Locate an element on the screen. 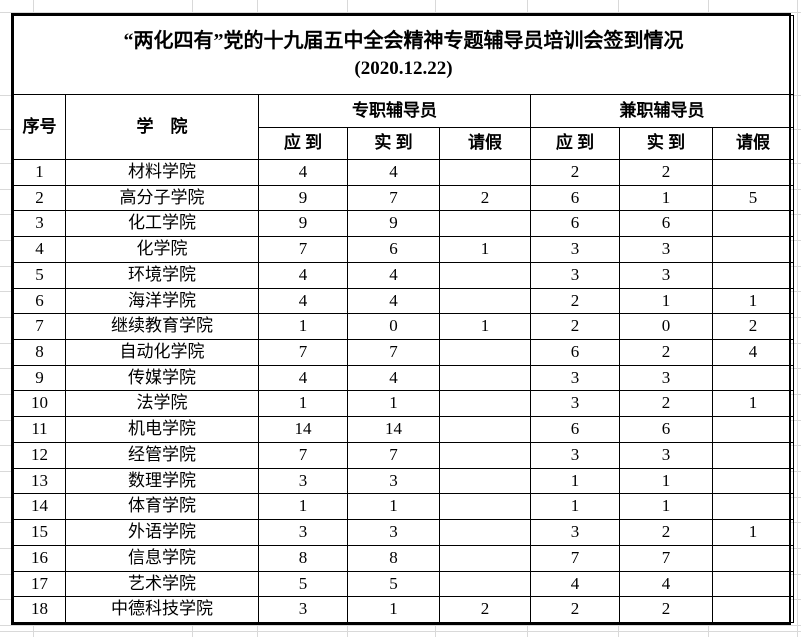 The image size is (801, 637). college-cell: 艺术学院 is located at coordinates (162, 584).